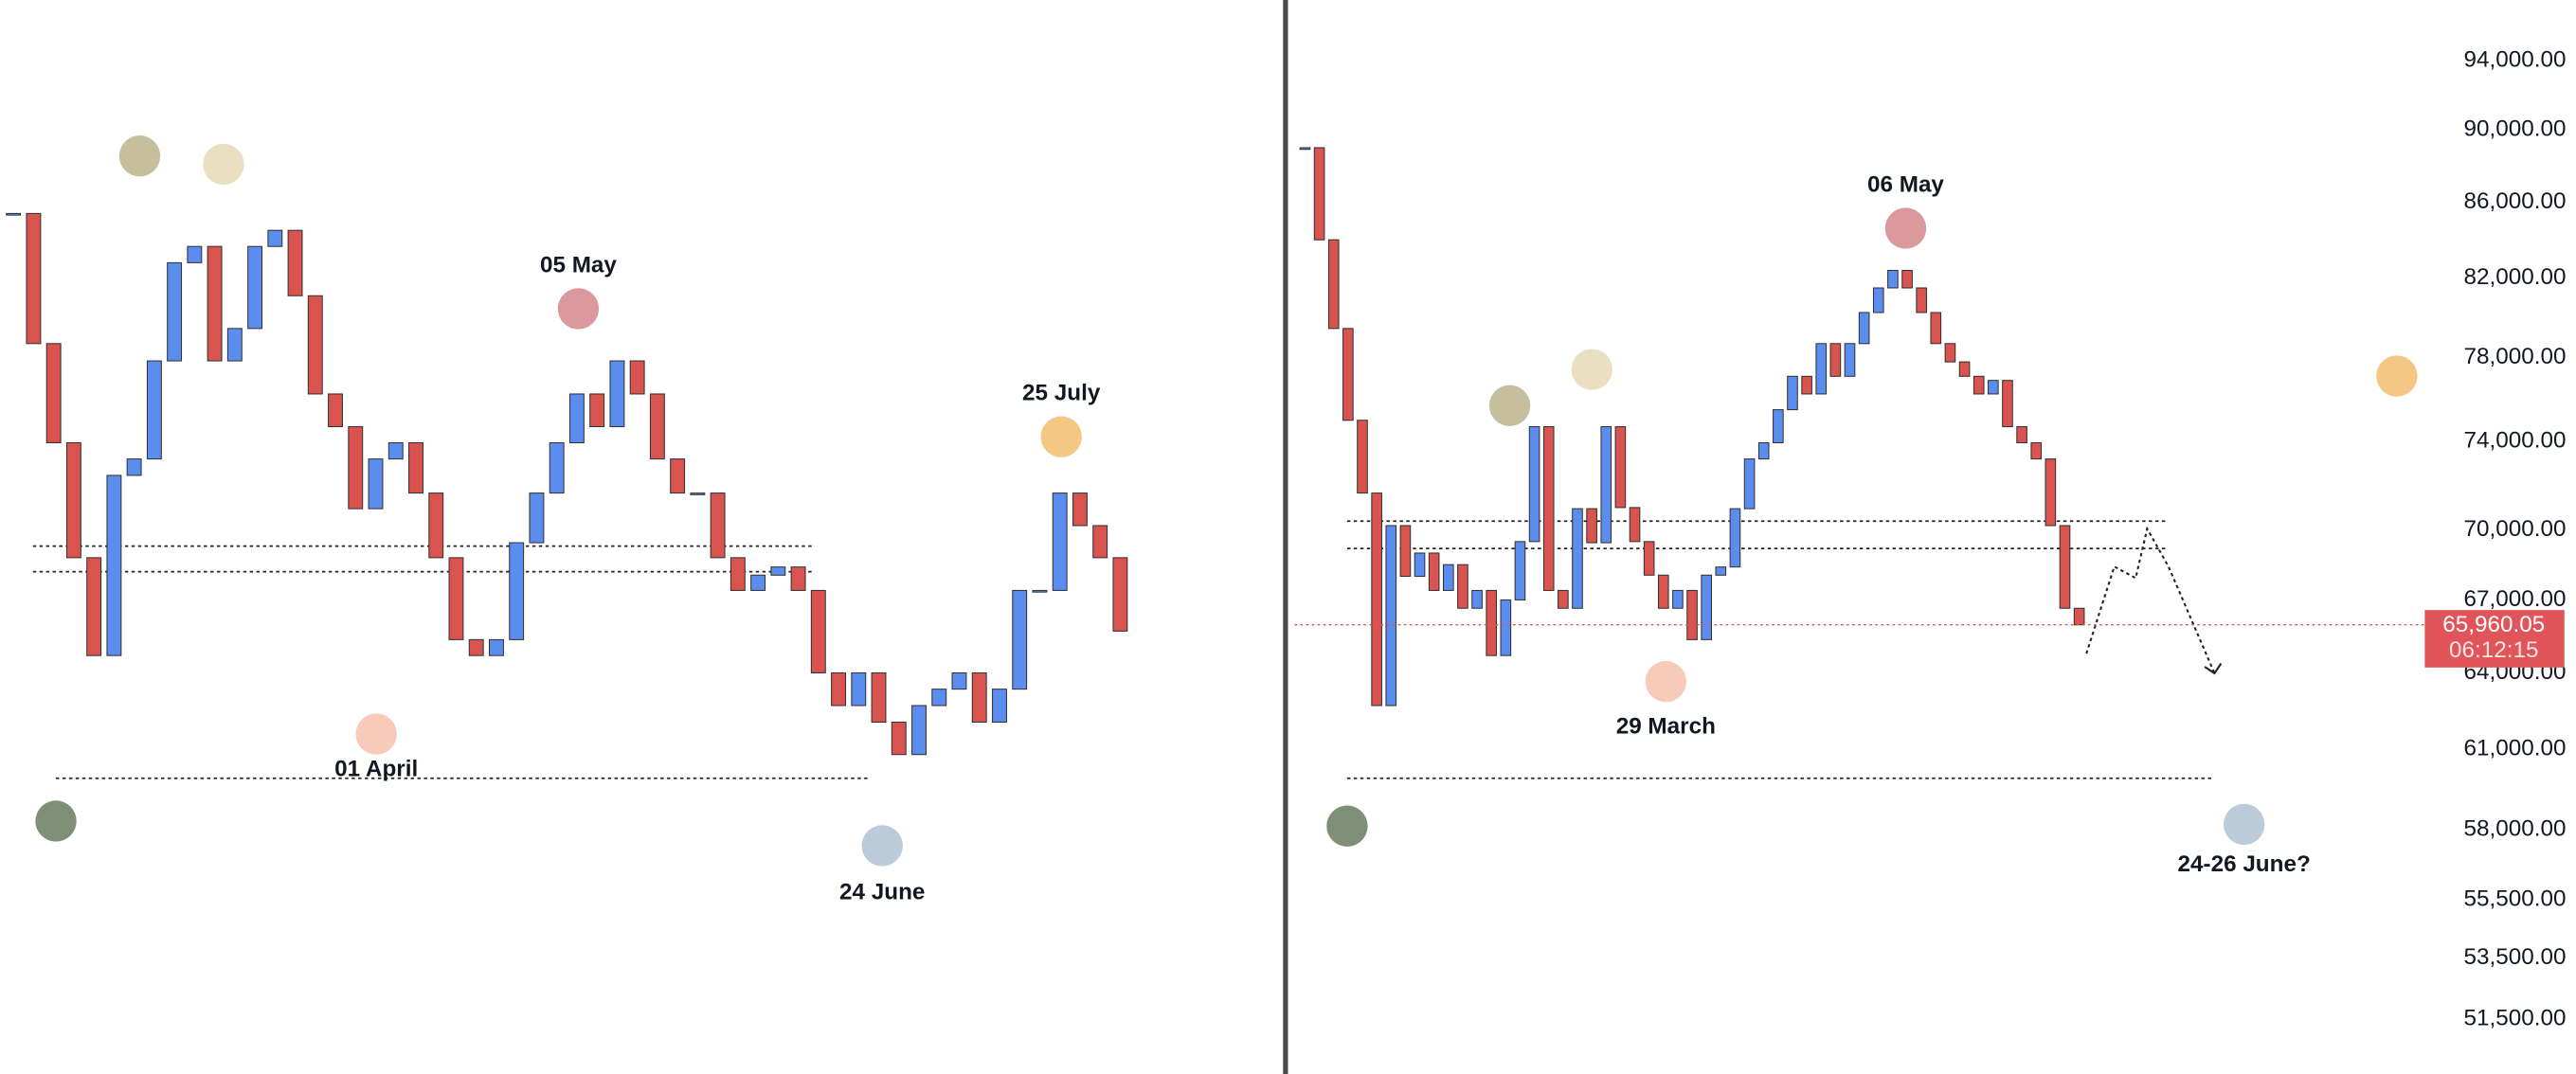 The height and width of the screenshot is (1074, 2576). I want to click on y-tick-label: 70,000.00, so click(2515, 529).